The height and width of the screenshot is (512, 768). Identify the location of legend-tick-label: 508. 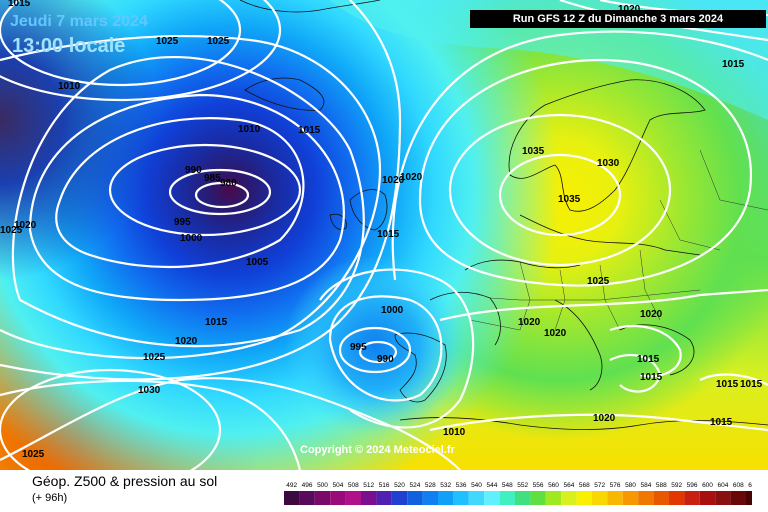
(353, 485).